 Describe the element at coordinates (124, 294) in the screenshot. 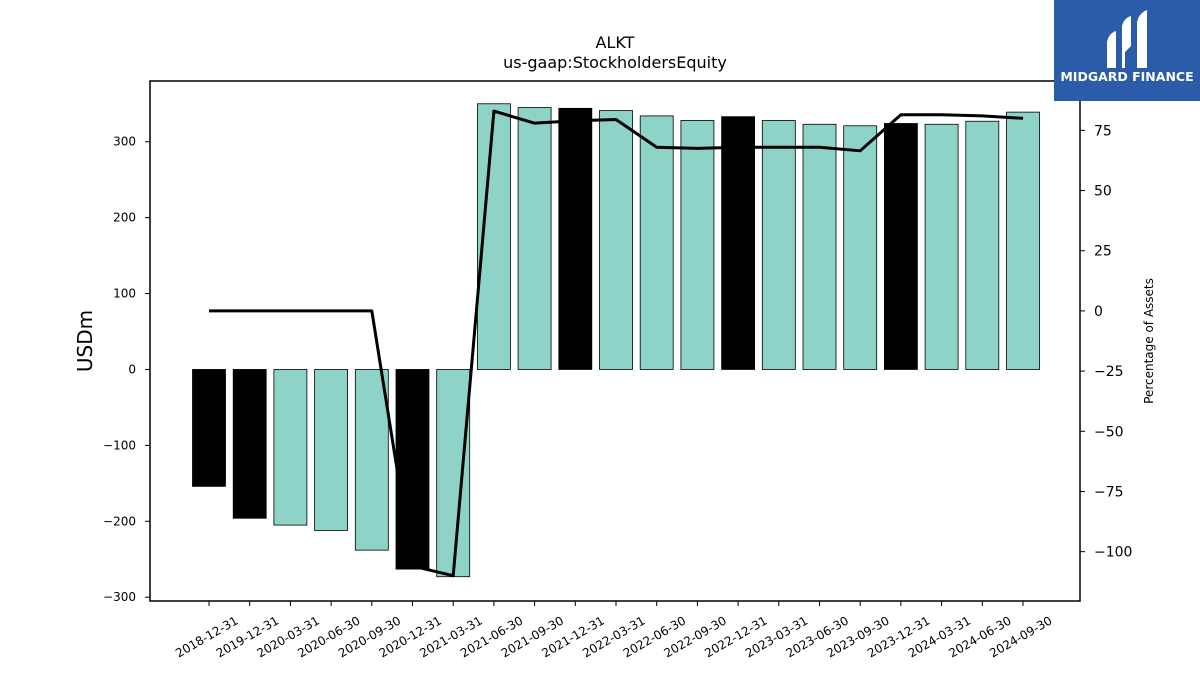

I see `y-tick-left-label: 100` at that location.